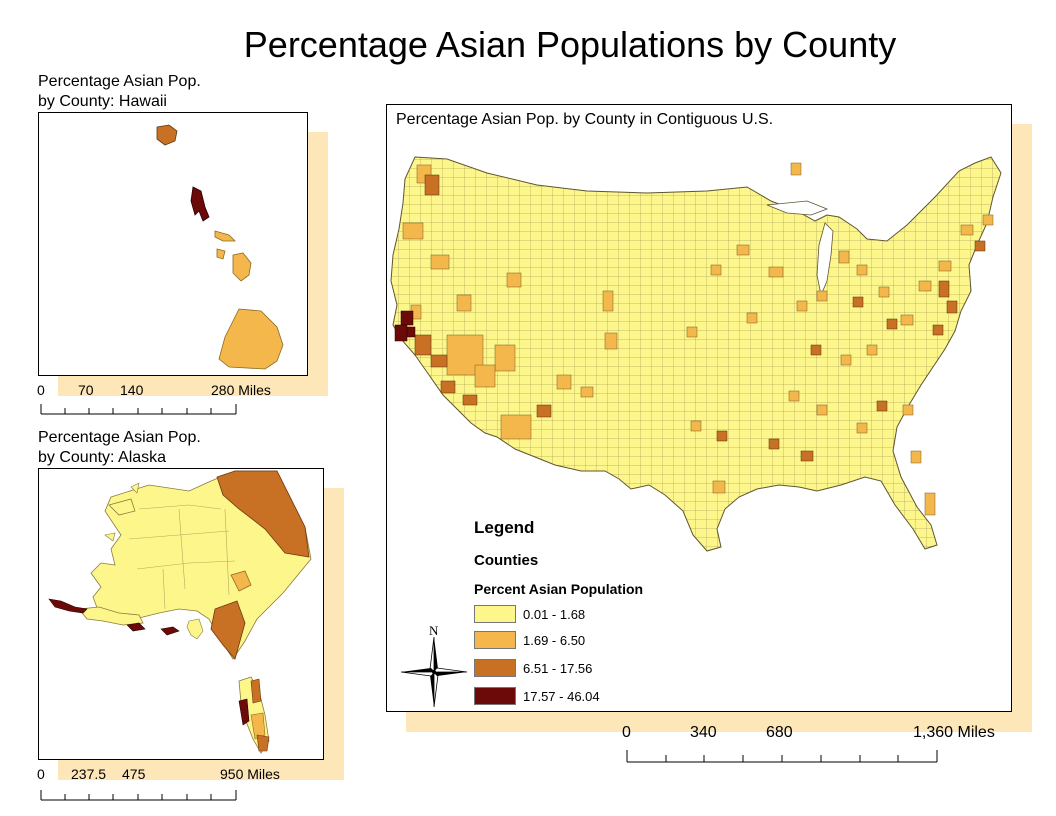 The width and height of the screenshot is (1056, 816). Describe the element at coordinates (138, 795) in the screenshot. I see `alaska-scale-bar` at that location.